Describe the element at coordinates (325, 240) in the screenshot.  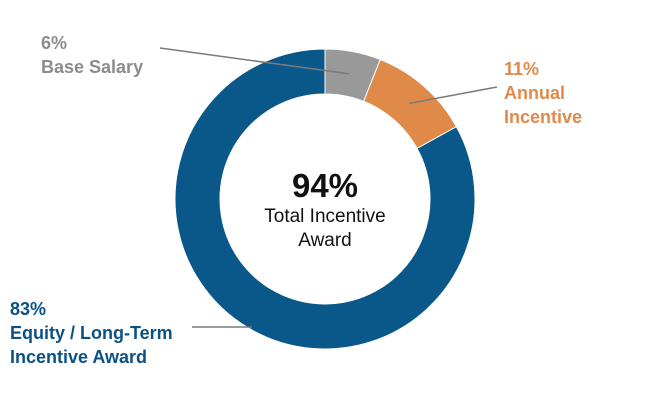
I see `center-total-label-line-2: Award` at that location.